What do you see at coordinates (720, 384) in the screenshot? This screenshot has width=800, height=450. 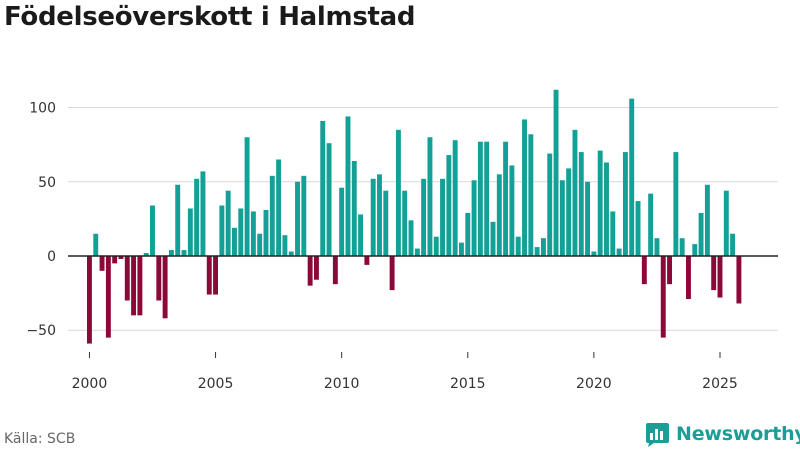 I see `x-tick-label: 2025` at bounding box center [720, 384].